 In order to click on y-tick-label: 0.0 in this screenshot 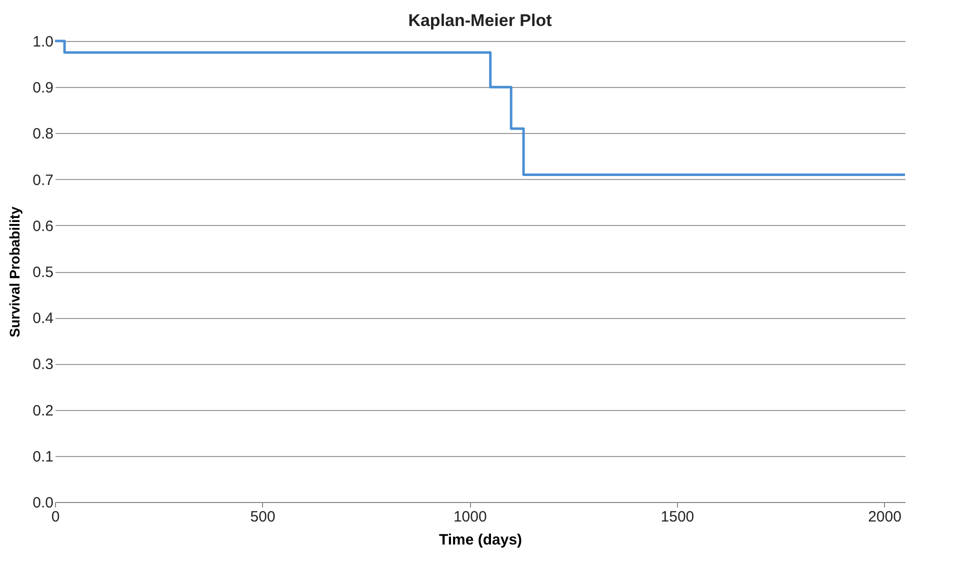, I will do `click(43, 503)`.